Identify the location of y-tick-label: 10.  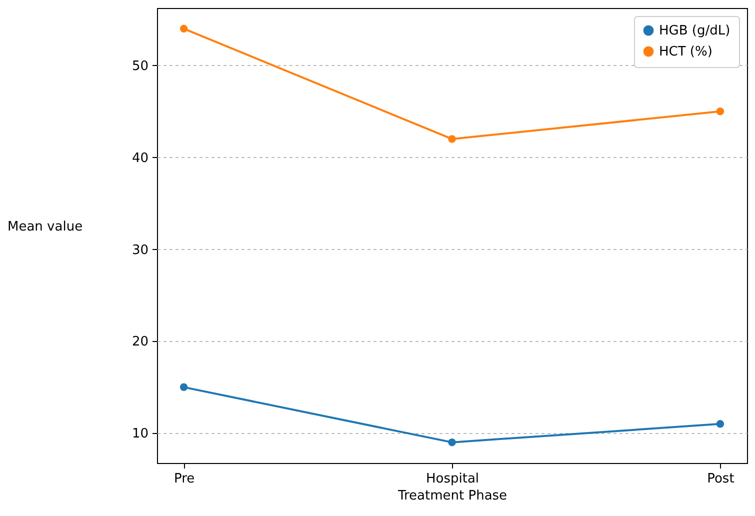
(140, 434).